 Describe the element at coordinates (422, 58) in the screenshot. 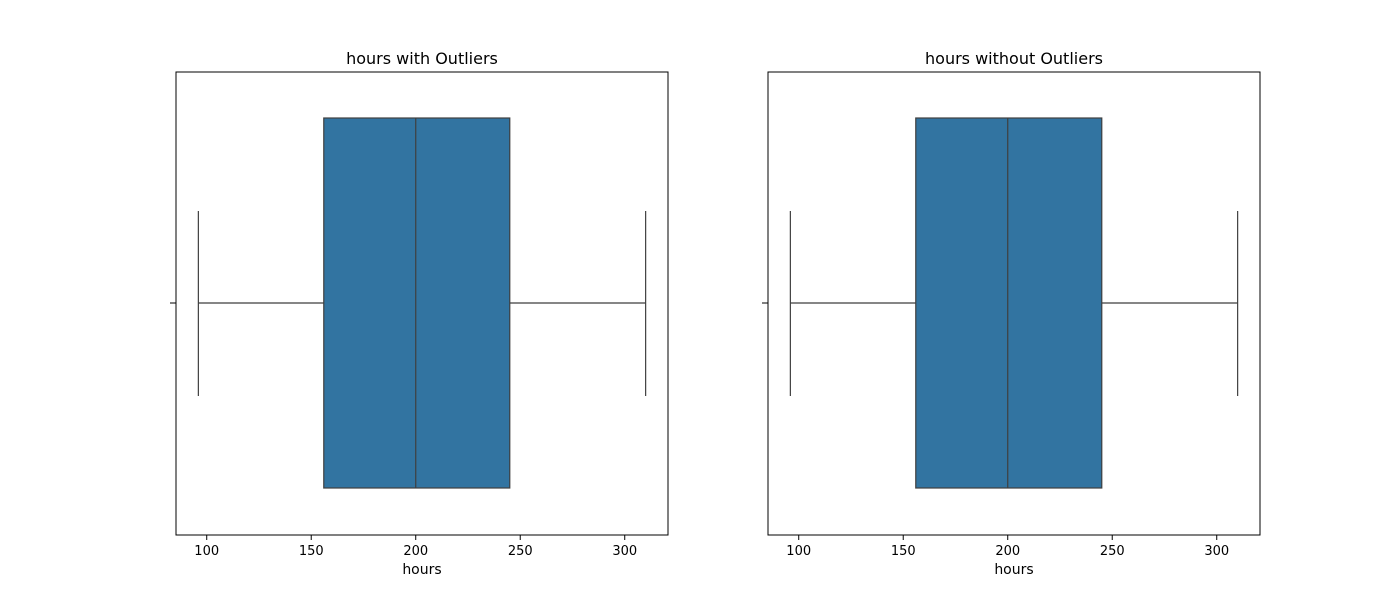

I see `chart-title: hours with Outliers` at that location.